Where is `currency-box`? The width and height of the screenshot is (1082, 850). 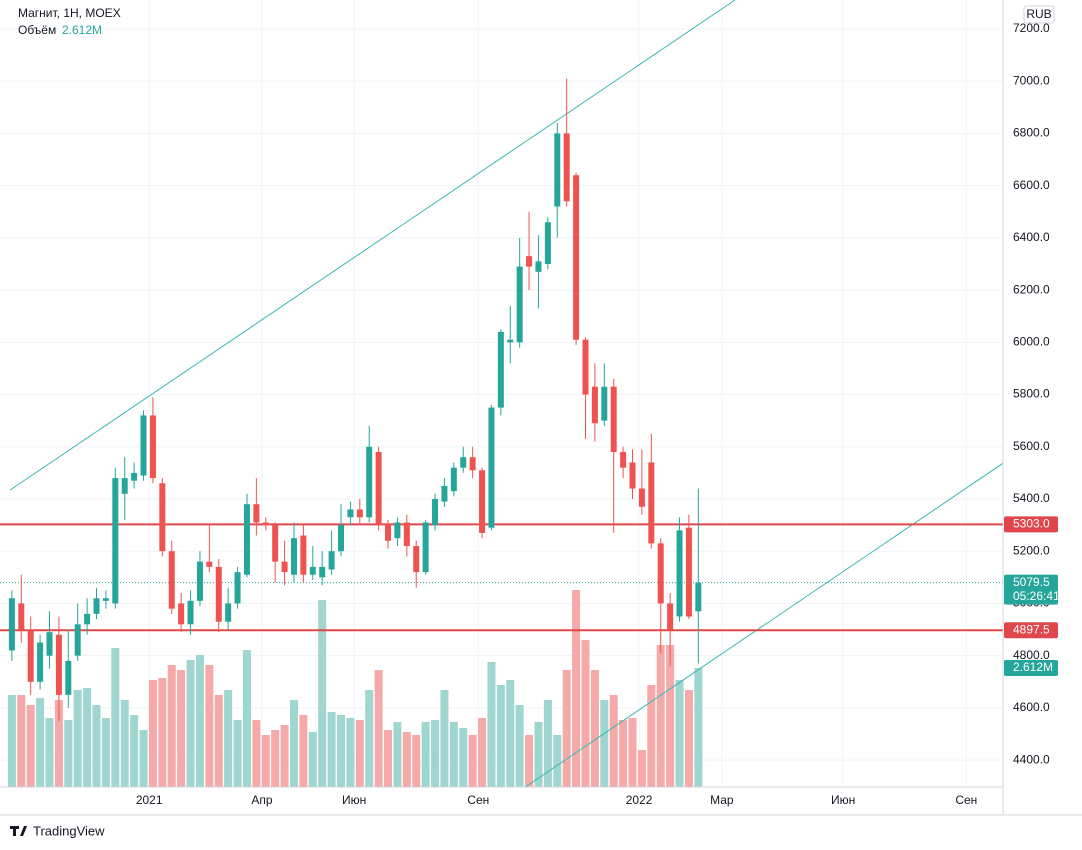
currency-box is located at coordinates (1039, 14).